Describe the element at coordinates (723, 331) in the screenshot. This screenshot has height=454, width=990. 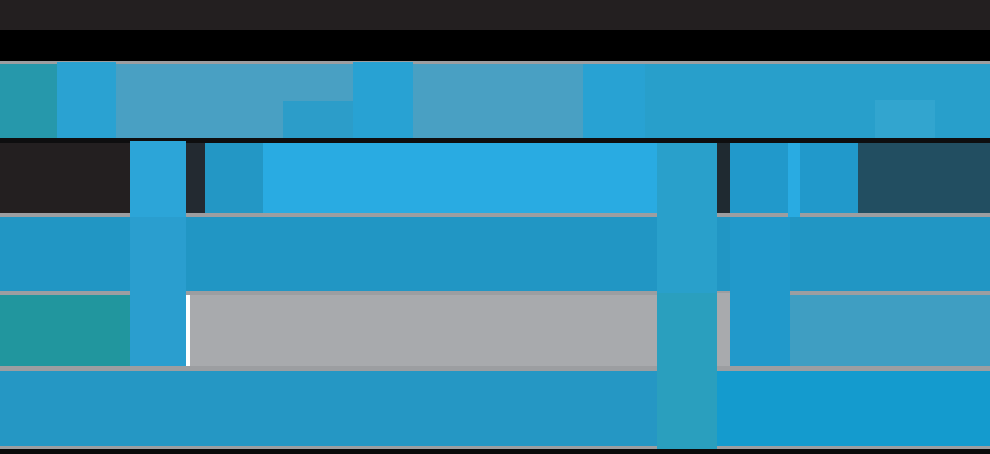
I see `row4-gray-strip` at that location.